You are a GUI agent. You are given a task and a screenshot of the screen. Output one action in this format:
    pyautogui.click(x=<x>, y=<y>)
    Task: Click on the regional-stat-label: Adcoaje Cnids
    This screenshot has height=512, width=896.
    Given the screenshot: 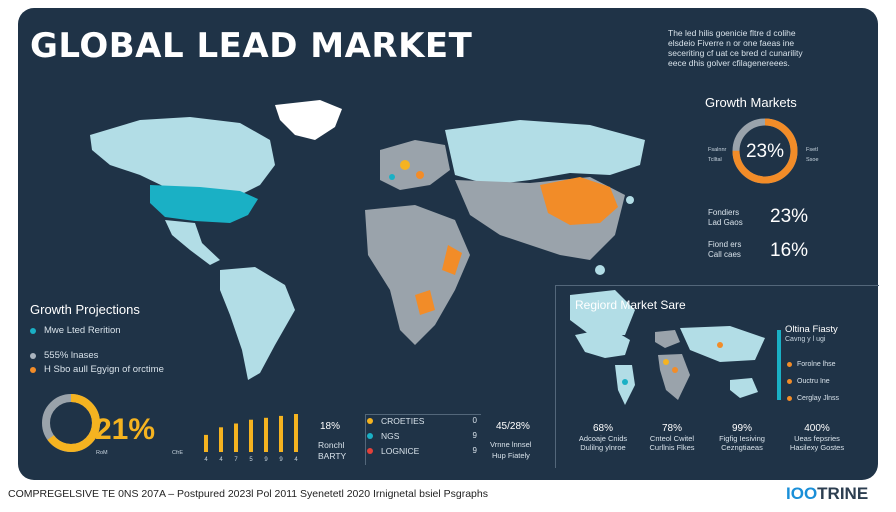 What is the action you would take?
    pyautogui.click(x=603, y=438)
    